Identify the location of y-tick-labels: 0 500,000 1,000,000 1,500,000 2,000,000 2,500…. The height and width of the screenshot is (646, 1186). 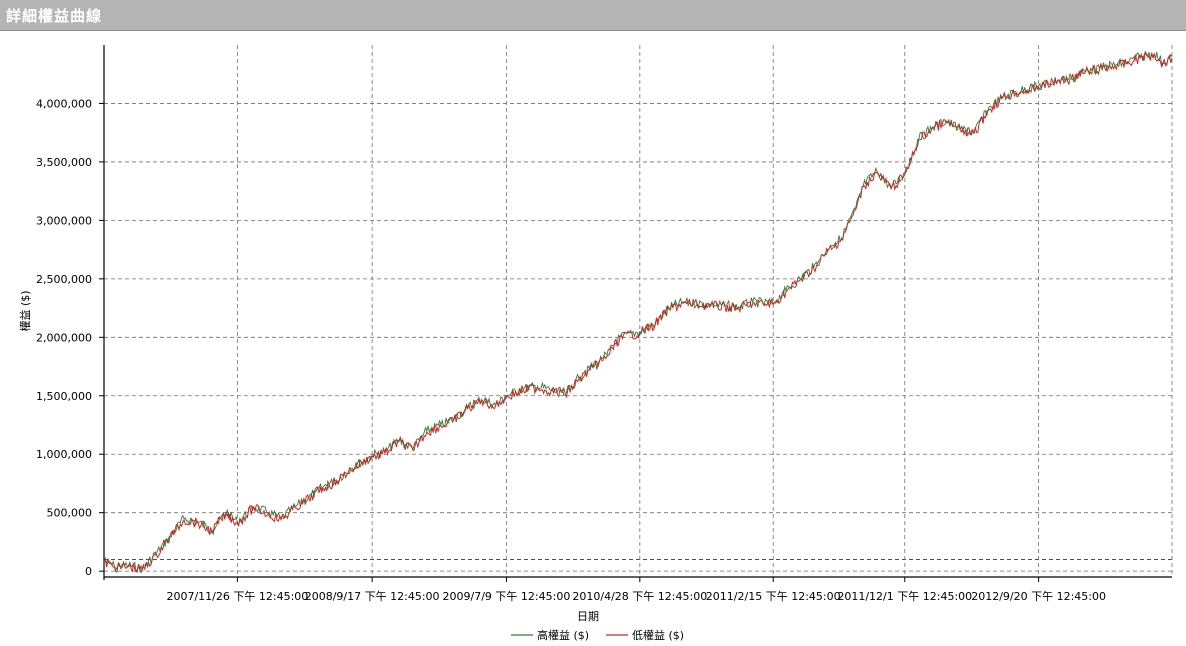
(64, 337).